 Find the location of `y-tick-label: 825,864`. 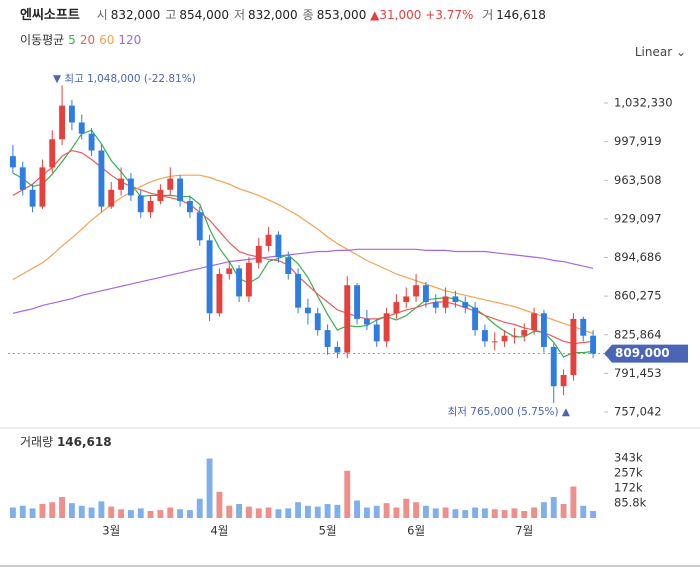

y-tick-label: 825,864 is located at coordinates (638, 334).